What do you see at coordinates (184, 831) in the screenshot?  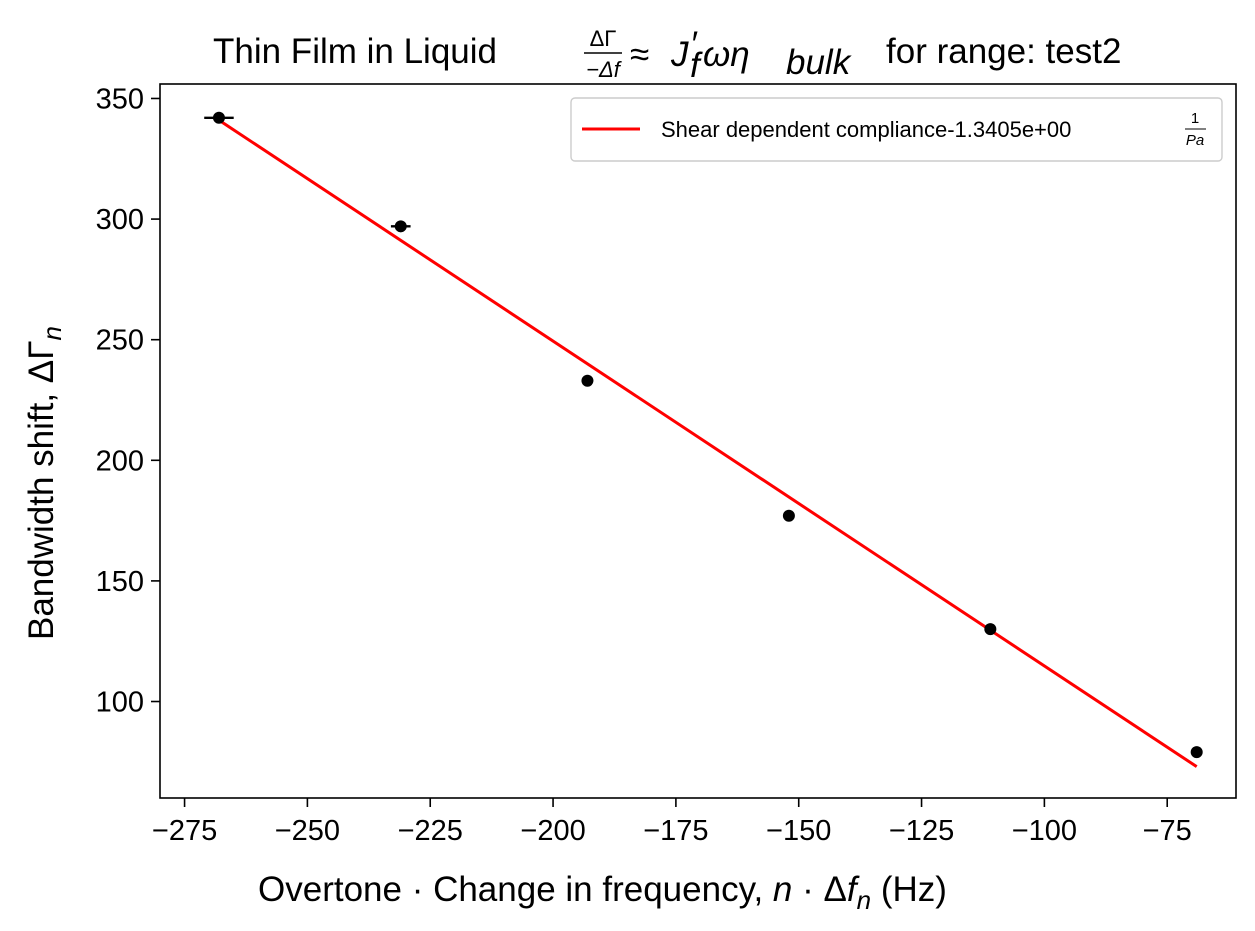 I see `x-tick-label: −275` at bounding box center [184, 831].